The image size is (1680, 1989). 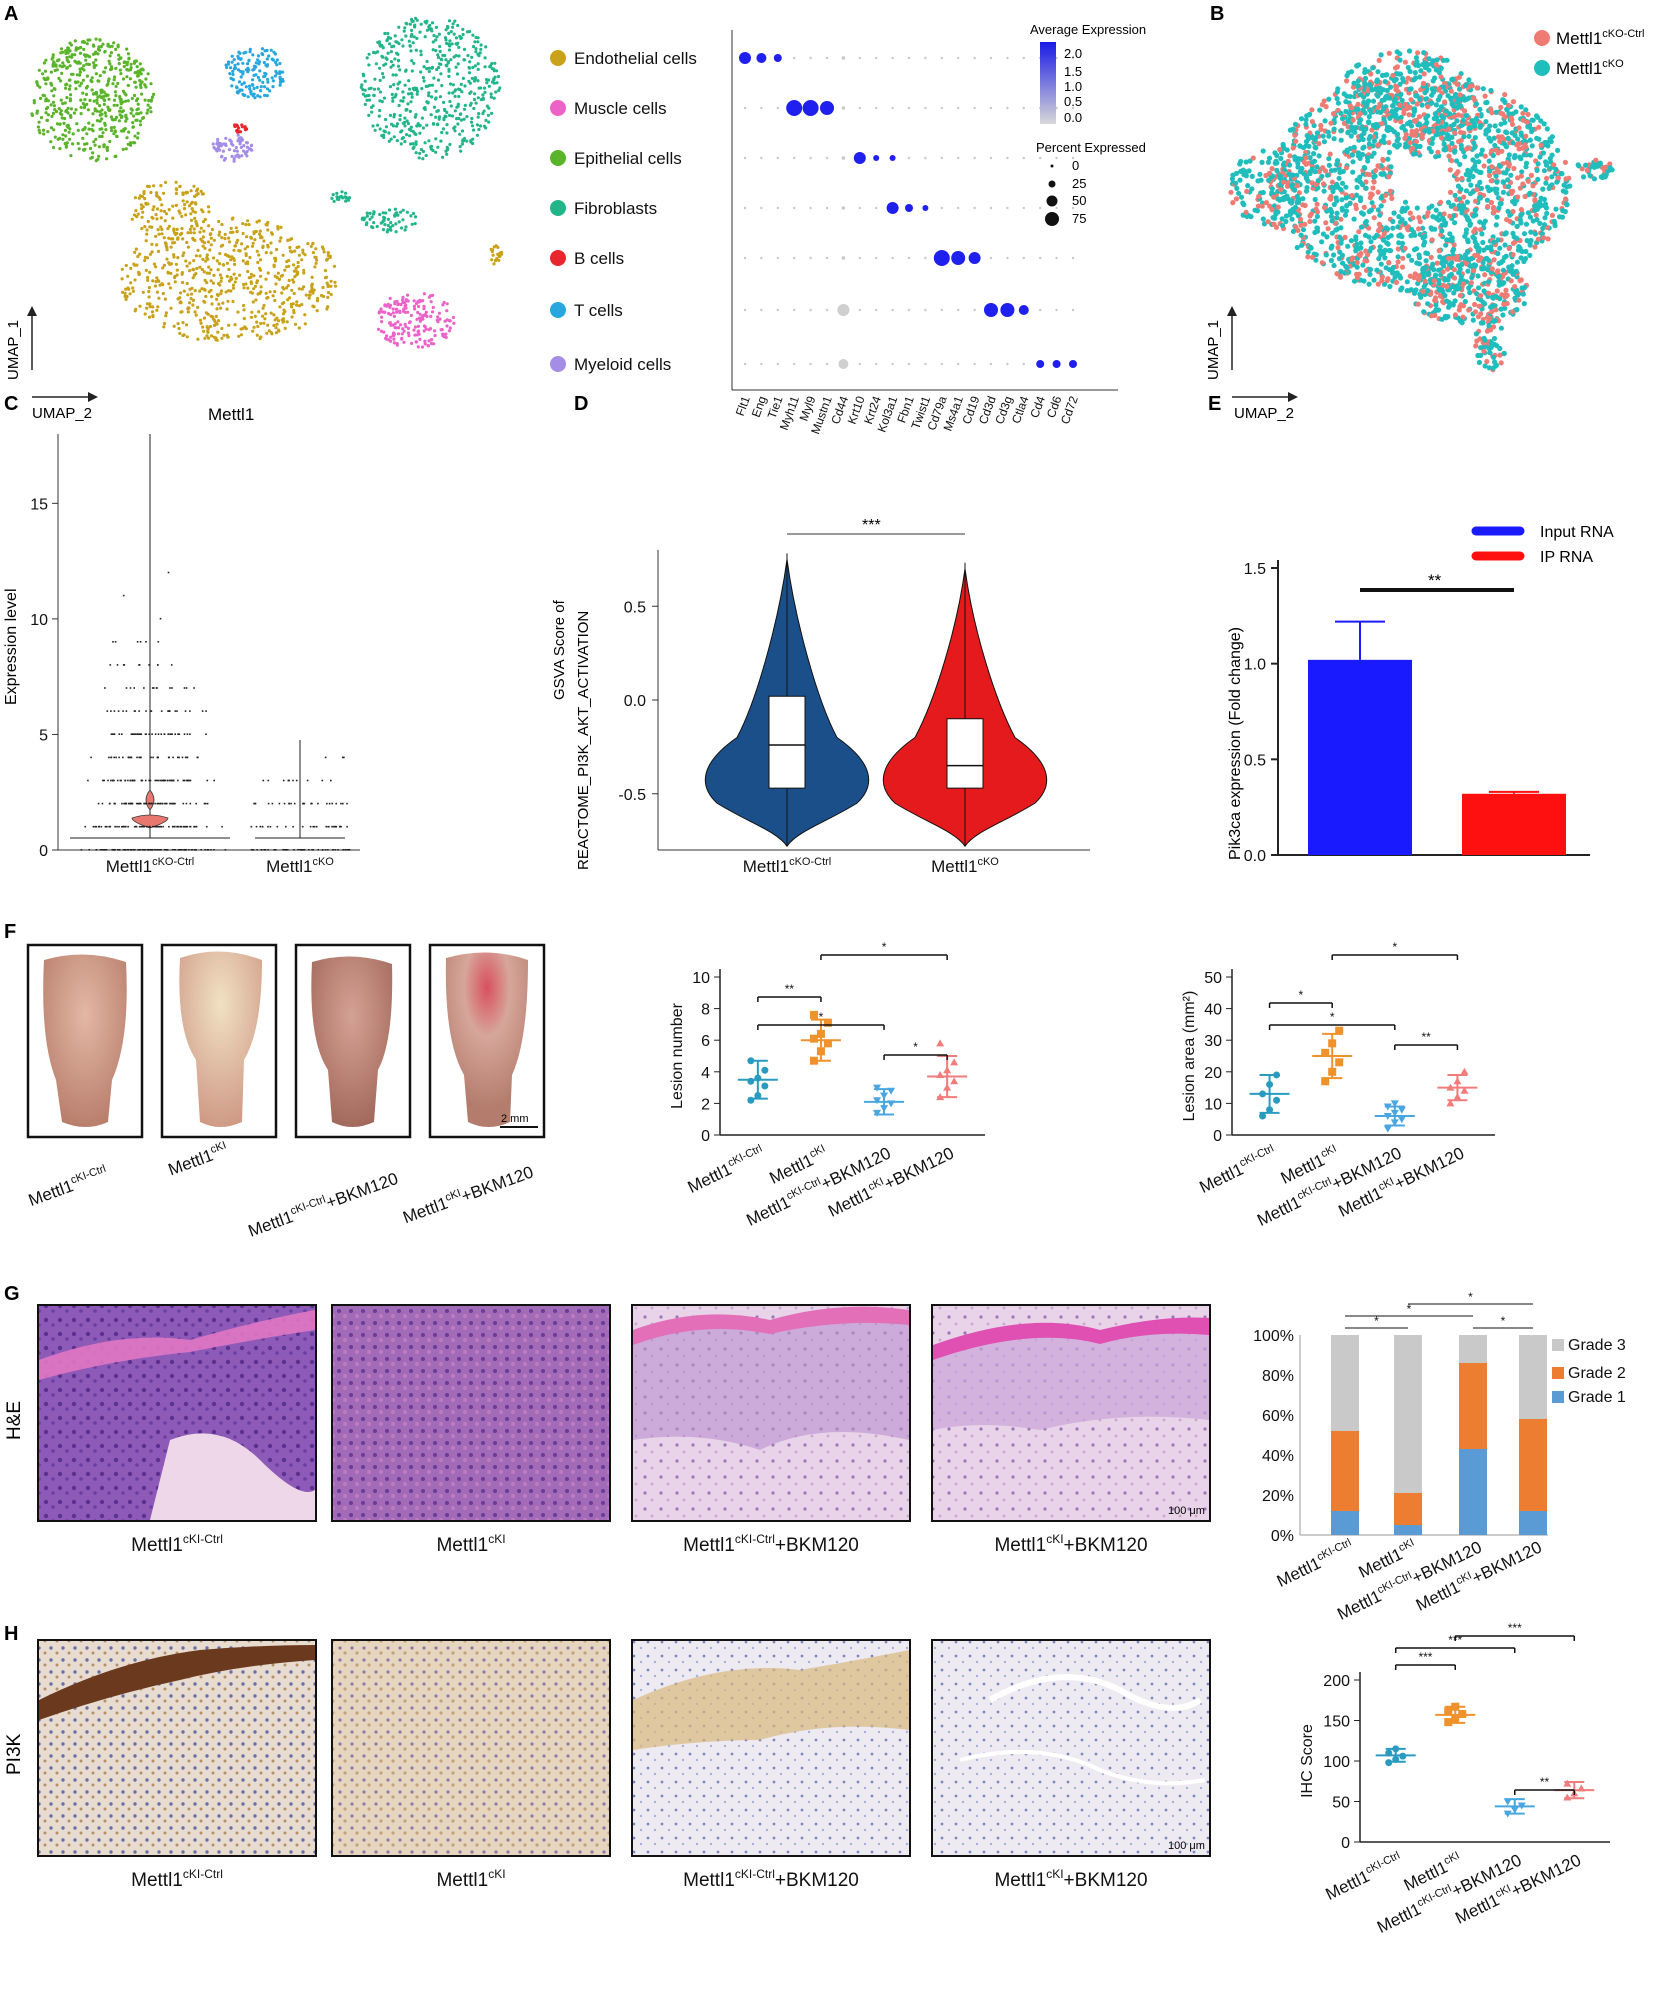 What do you see at coordinates (1251, 364) in the screenshot?
I see `umap-b-axes: UMAP_1 UMAP_2` at bounding box center [1251, 364].